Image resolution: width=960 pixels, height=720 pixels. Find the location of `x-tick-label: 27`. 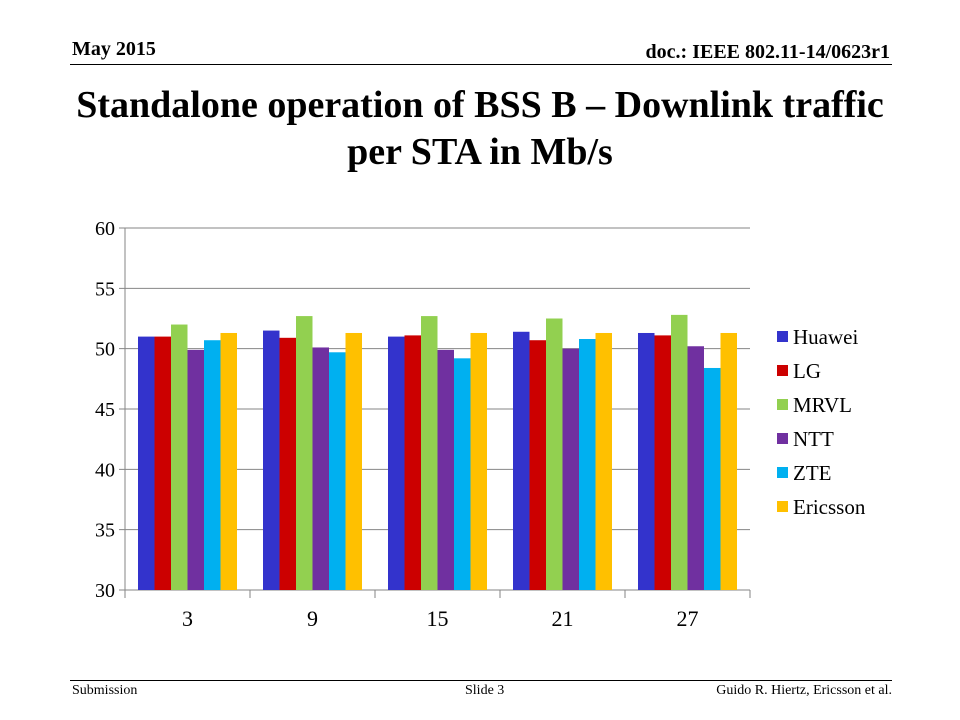

x-tick-label: 27 is located at coordinates (688, 618).